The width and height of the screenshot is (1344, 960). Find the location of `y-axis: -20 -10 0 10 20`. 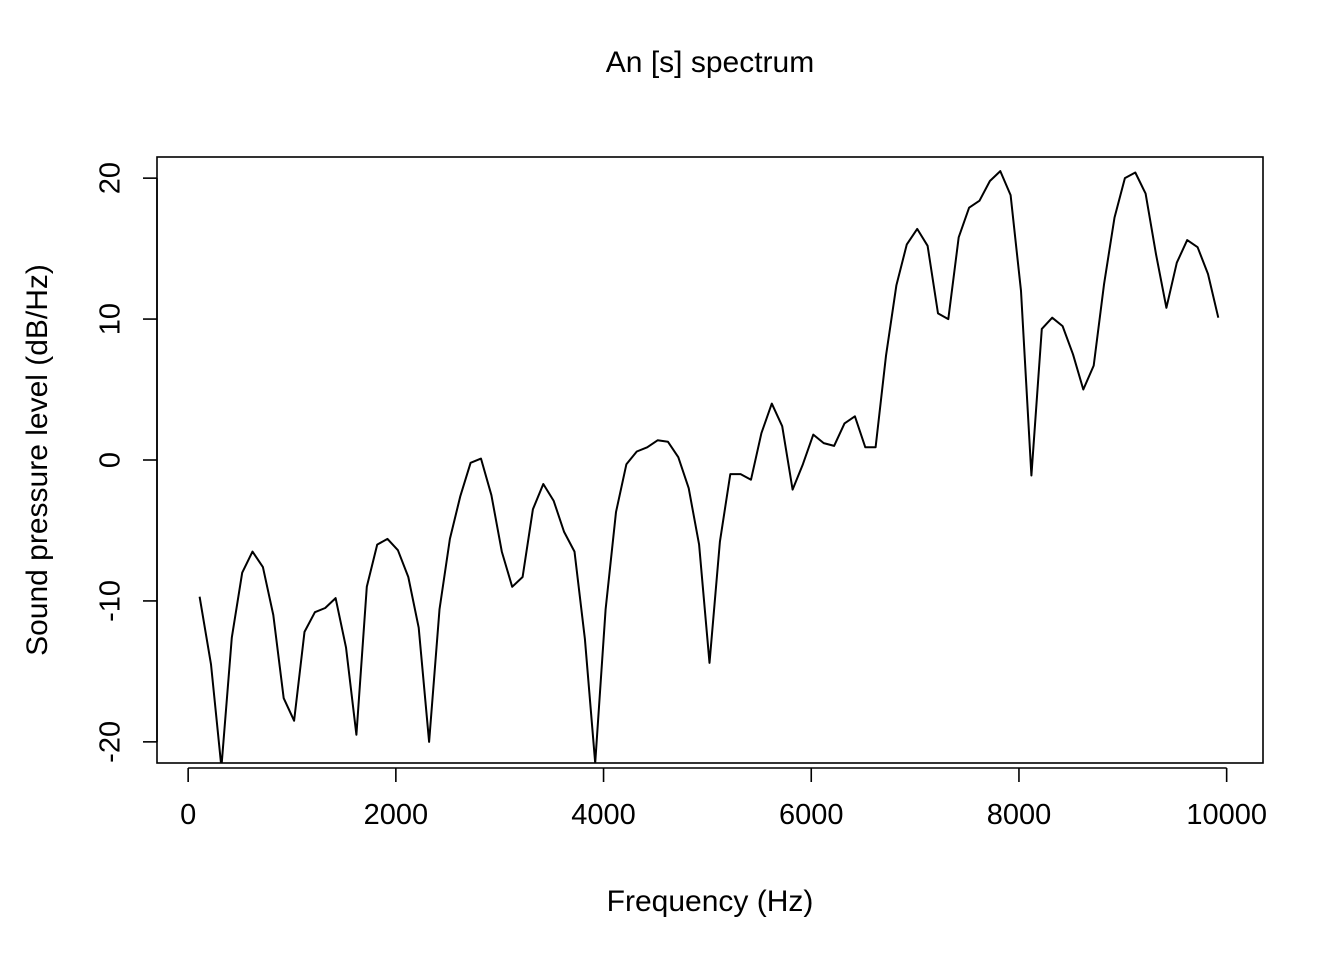

y-axis: -20 -10 0 10 20 is located at coordinates (126, 462).